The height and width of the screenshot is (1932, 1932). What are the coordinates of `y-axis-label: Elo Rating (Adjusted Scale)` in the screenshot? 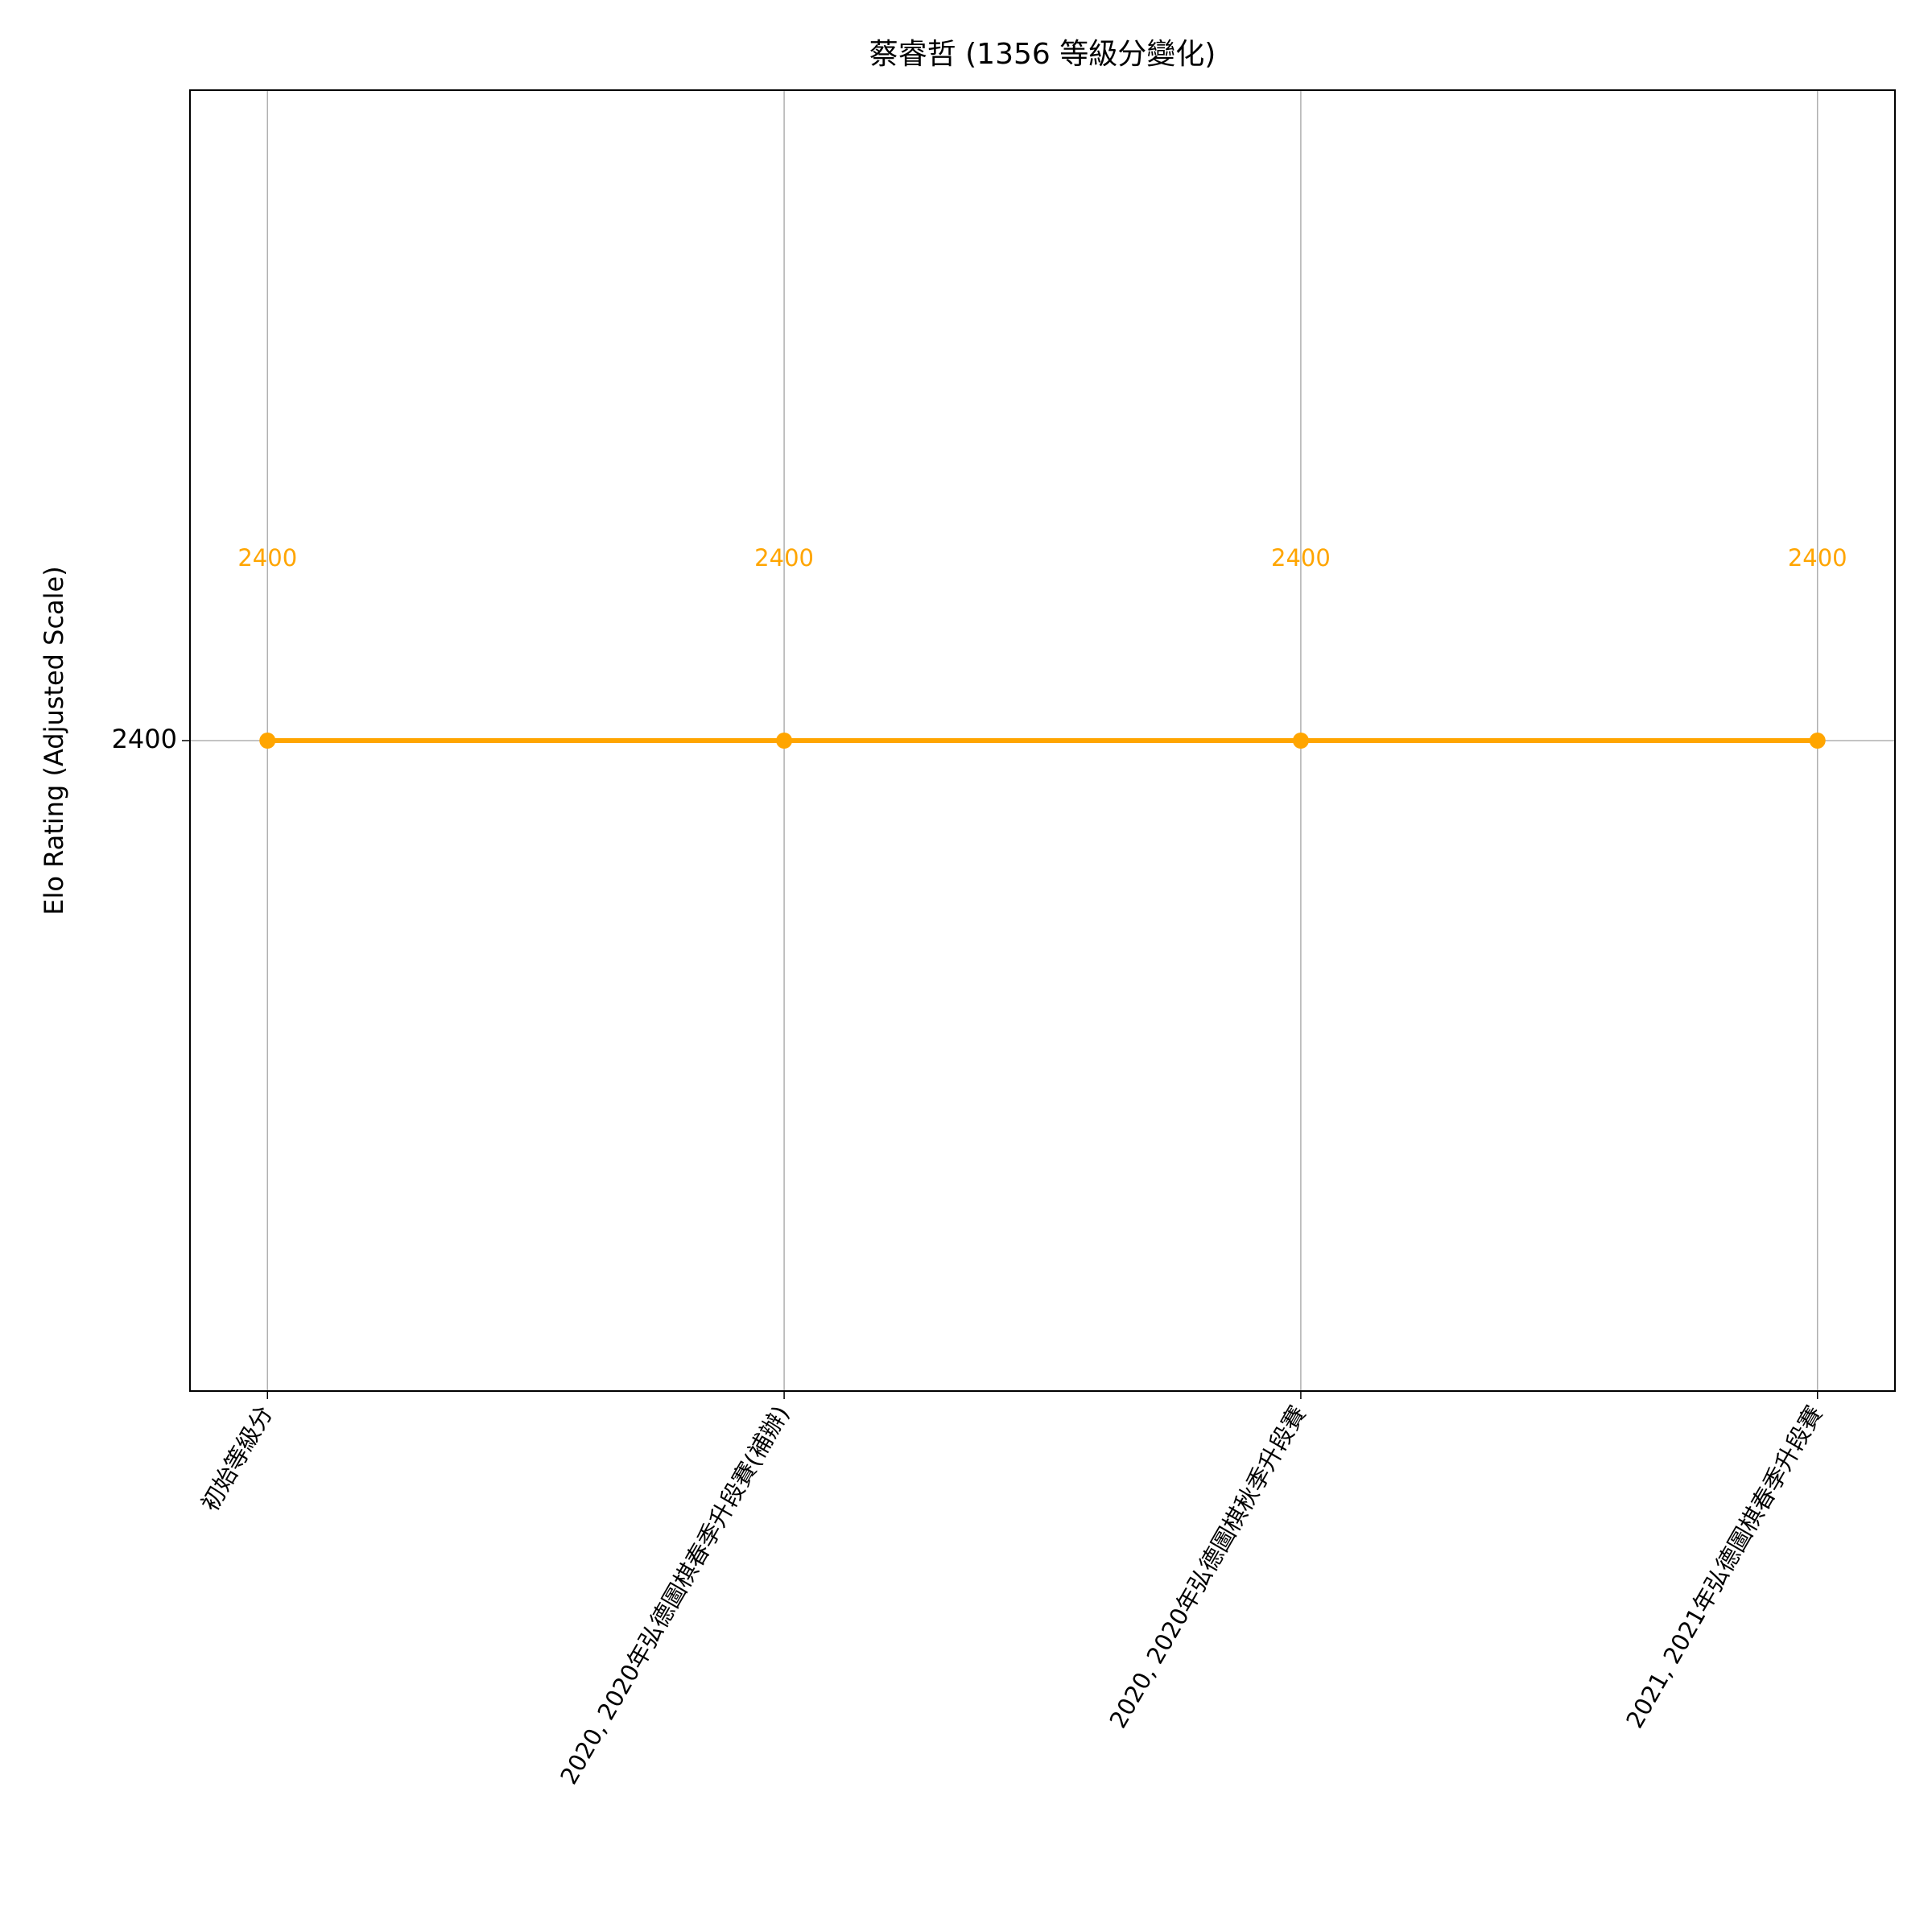 It's located at (54, 740).